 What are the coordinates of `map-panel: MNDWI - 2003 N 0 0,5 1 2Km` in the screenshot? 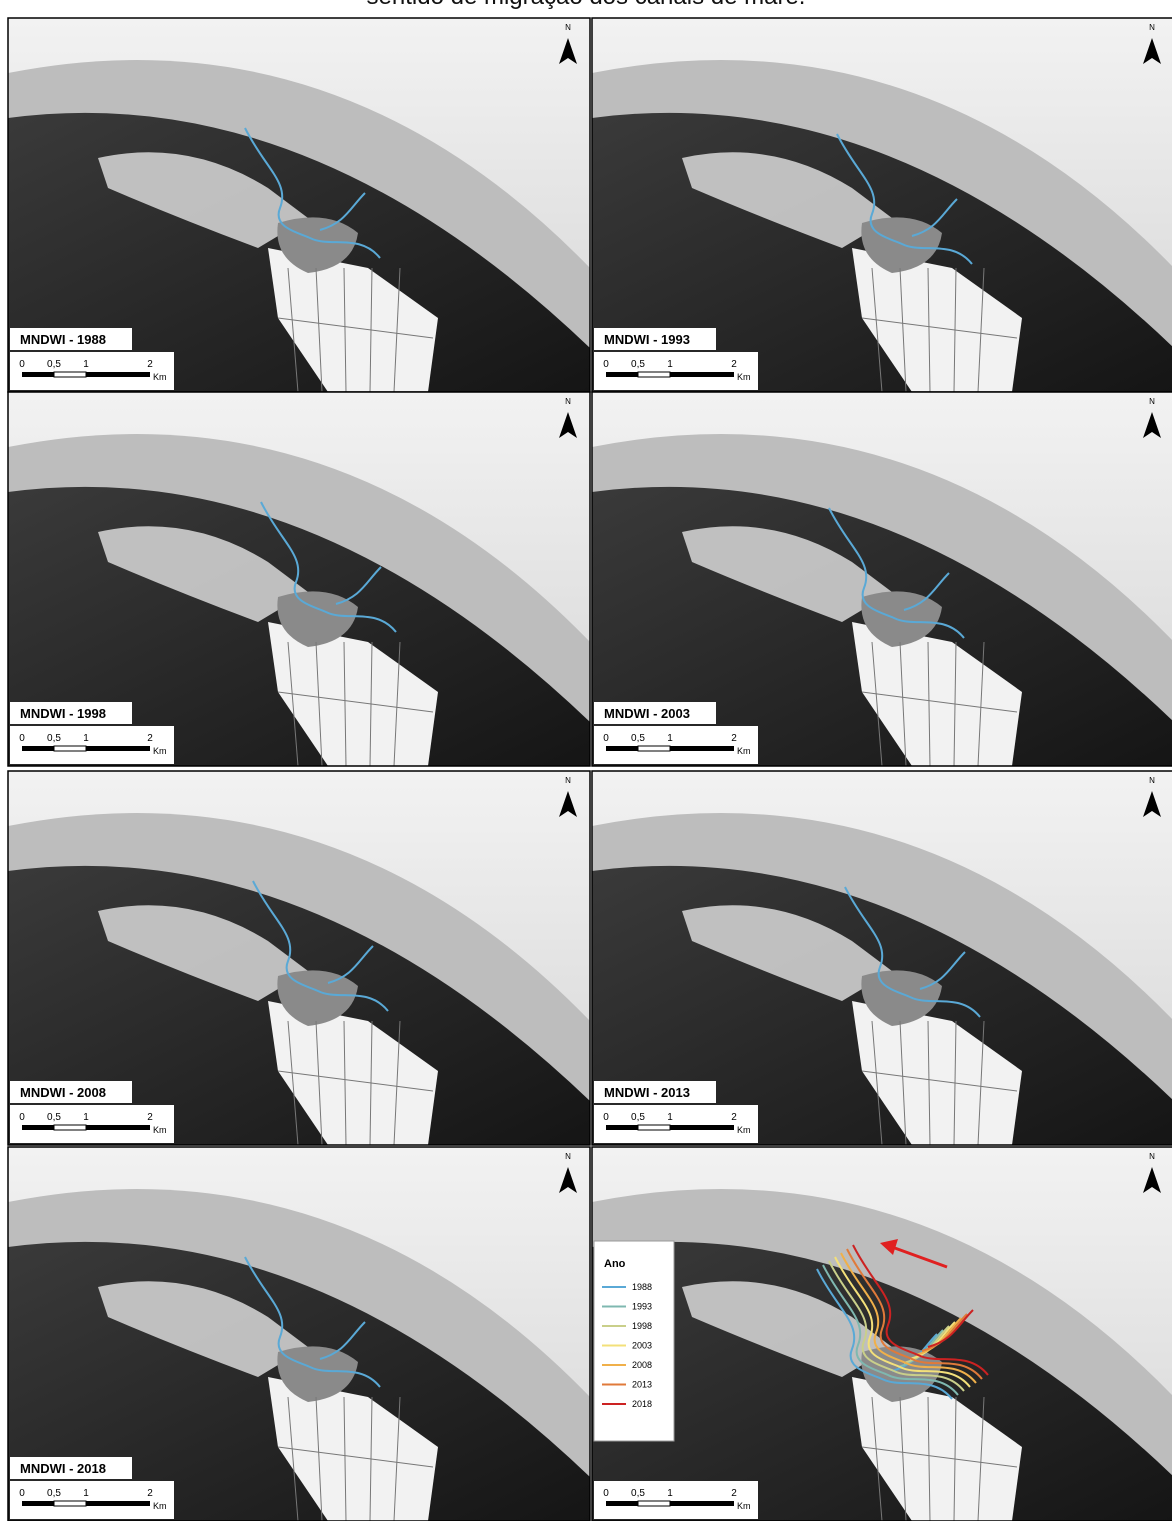 It's located at (881, 579).